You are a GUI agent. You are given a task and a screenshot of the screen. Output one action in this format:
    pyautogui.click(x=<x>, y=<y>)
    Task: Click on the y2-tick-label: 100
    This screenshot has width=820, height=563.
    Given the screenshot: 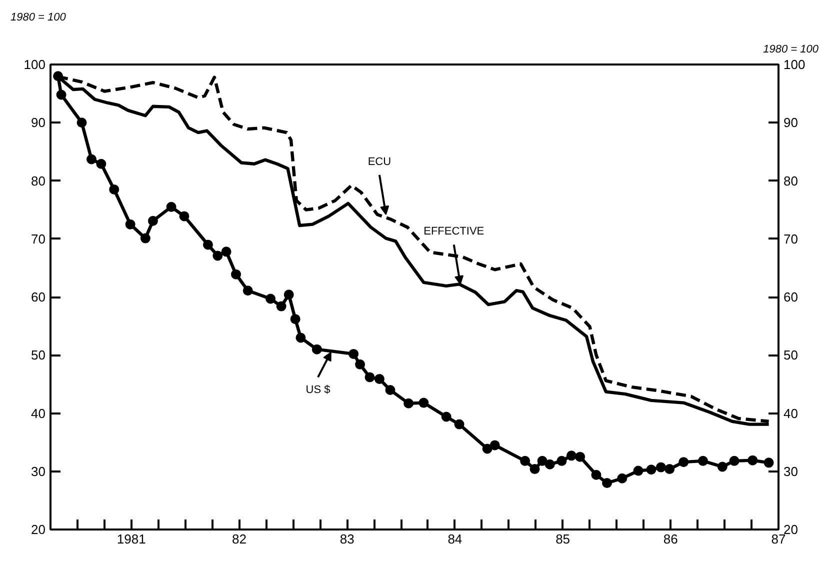 What is the action you would take?
    pyautogui.click(x=795, y=64)
    